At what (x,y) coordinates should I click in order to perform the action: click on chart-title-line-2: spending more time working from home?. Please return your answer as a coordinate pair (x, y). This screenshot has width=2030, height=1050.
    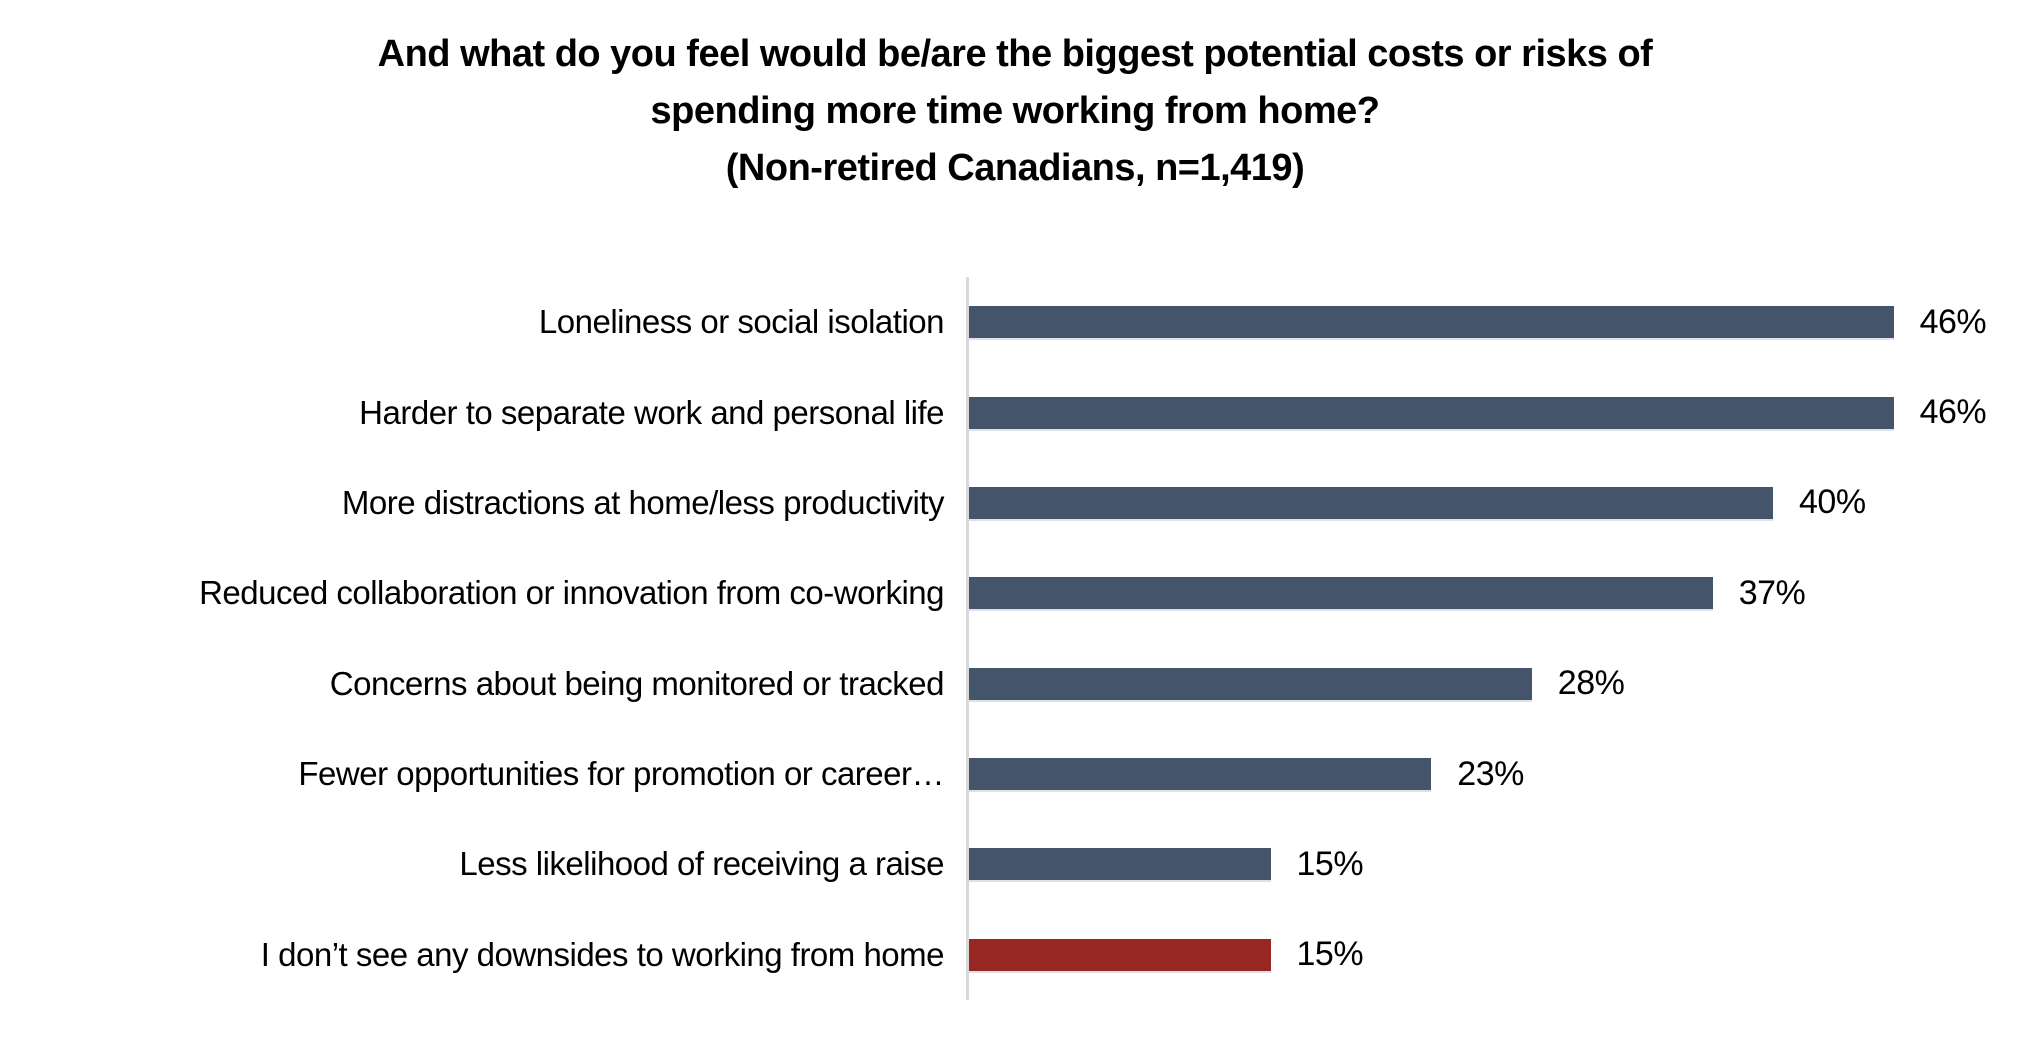
    Looking at the image, I should click on (1015, 111).